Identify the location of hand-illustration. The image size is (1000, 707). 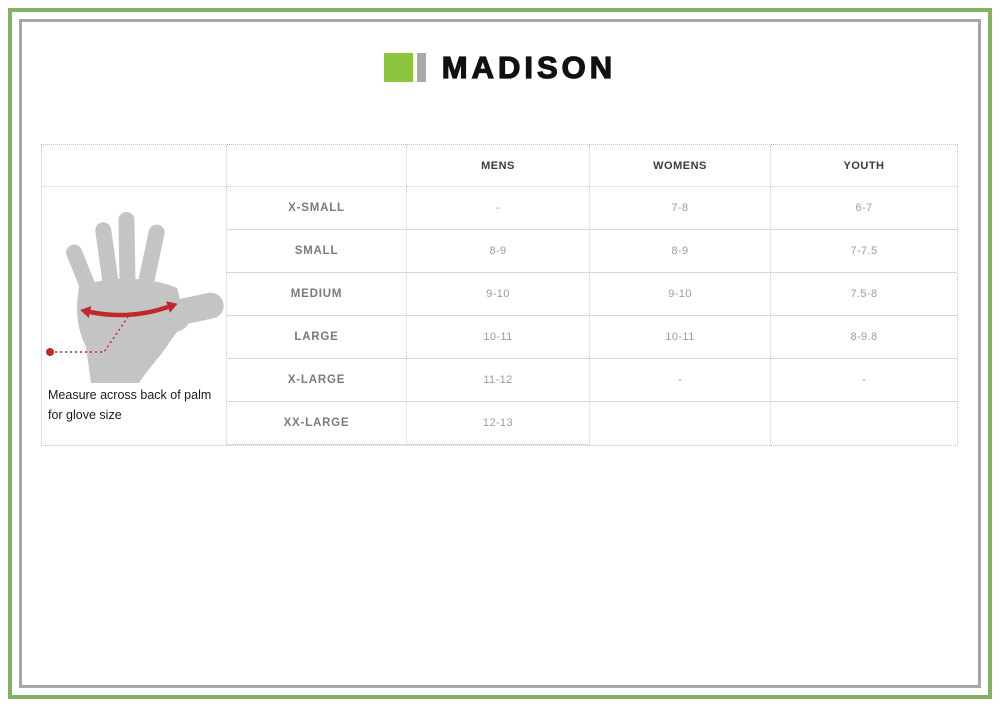
(135, 297).